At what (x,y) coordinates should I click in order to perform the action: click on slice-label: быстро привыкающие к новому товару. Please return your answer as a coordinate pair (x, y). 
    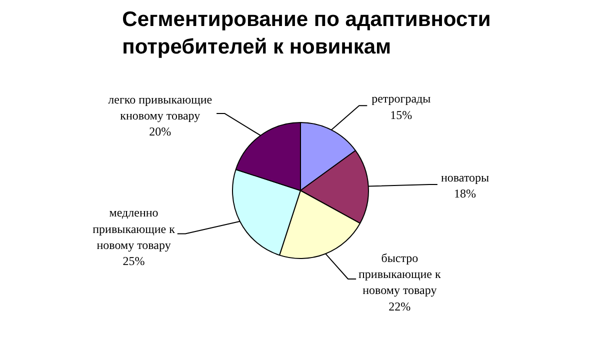
    Looking at the image, I should click on (399, 274).